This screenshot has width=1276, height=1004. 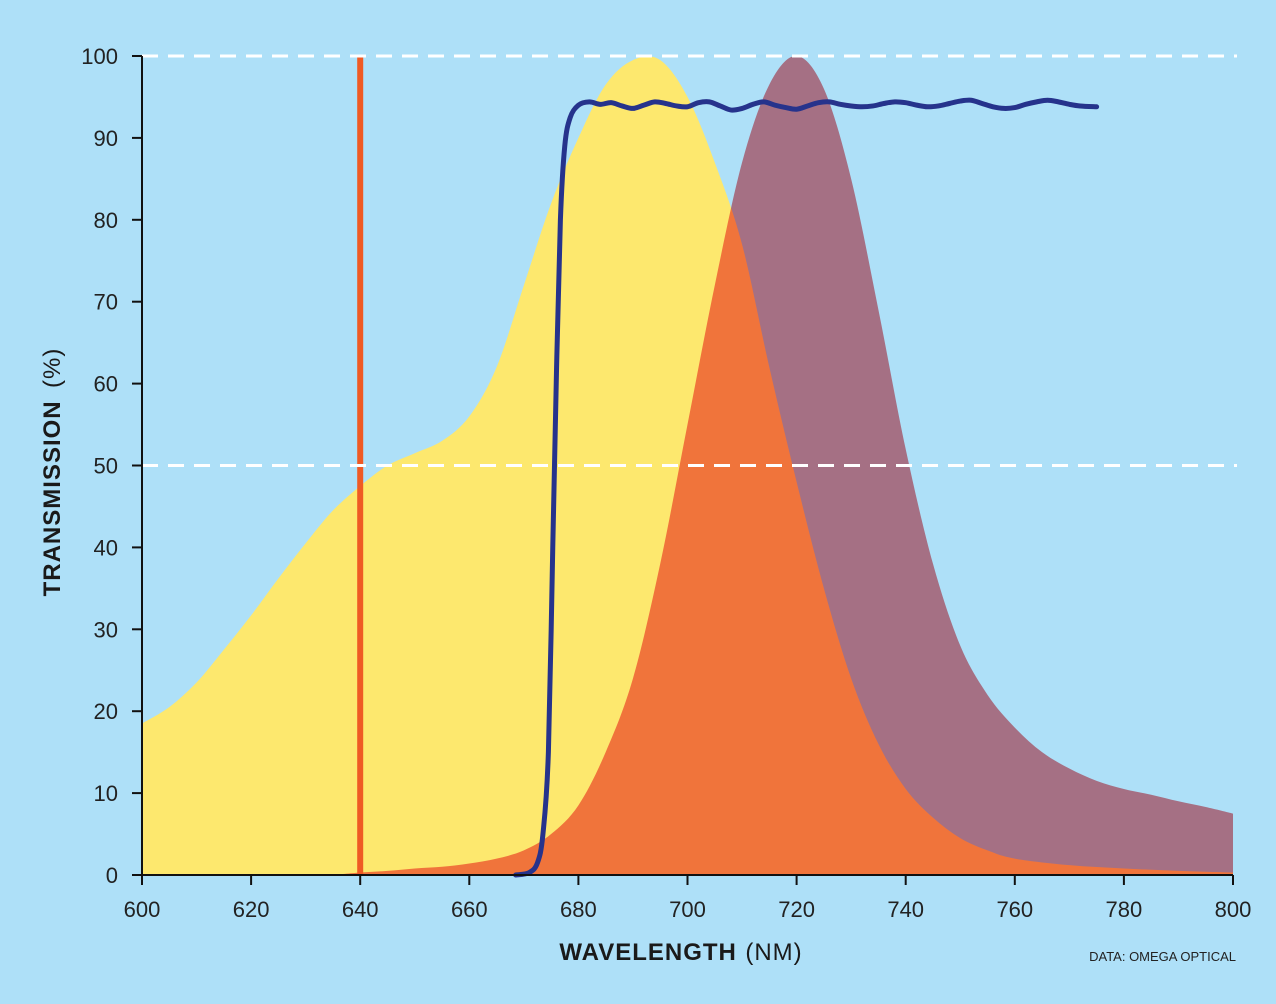 What do you see at coordinates (469, 909) in the screenshot?
I see `x-tick-label-660: 660` at bounding box center [469, 909].